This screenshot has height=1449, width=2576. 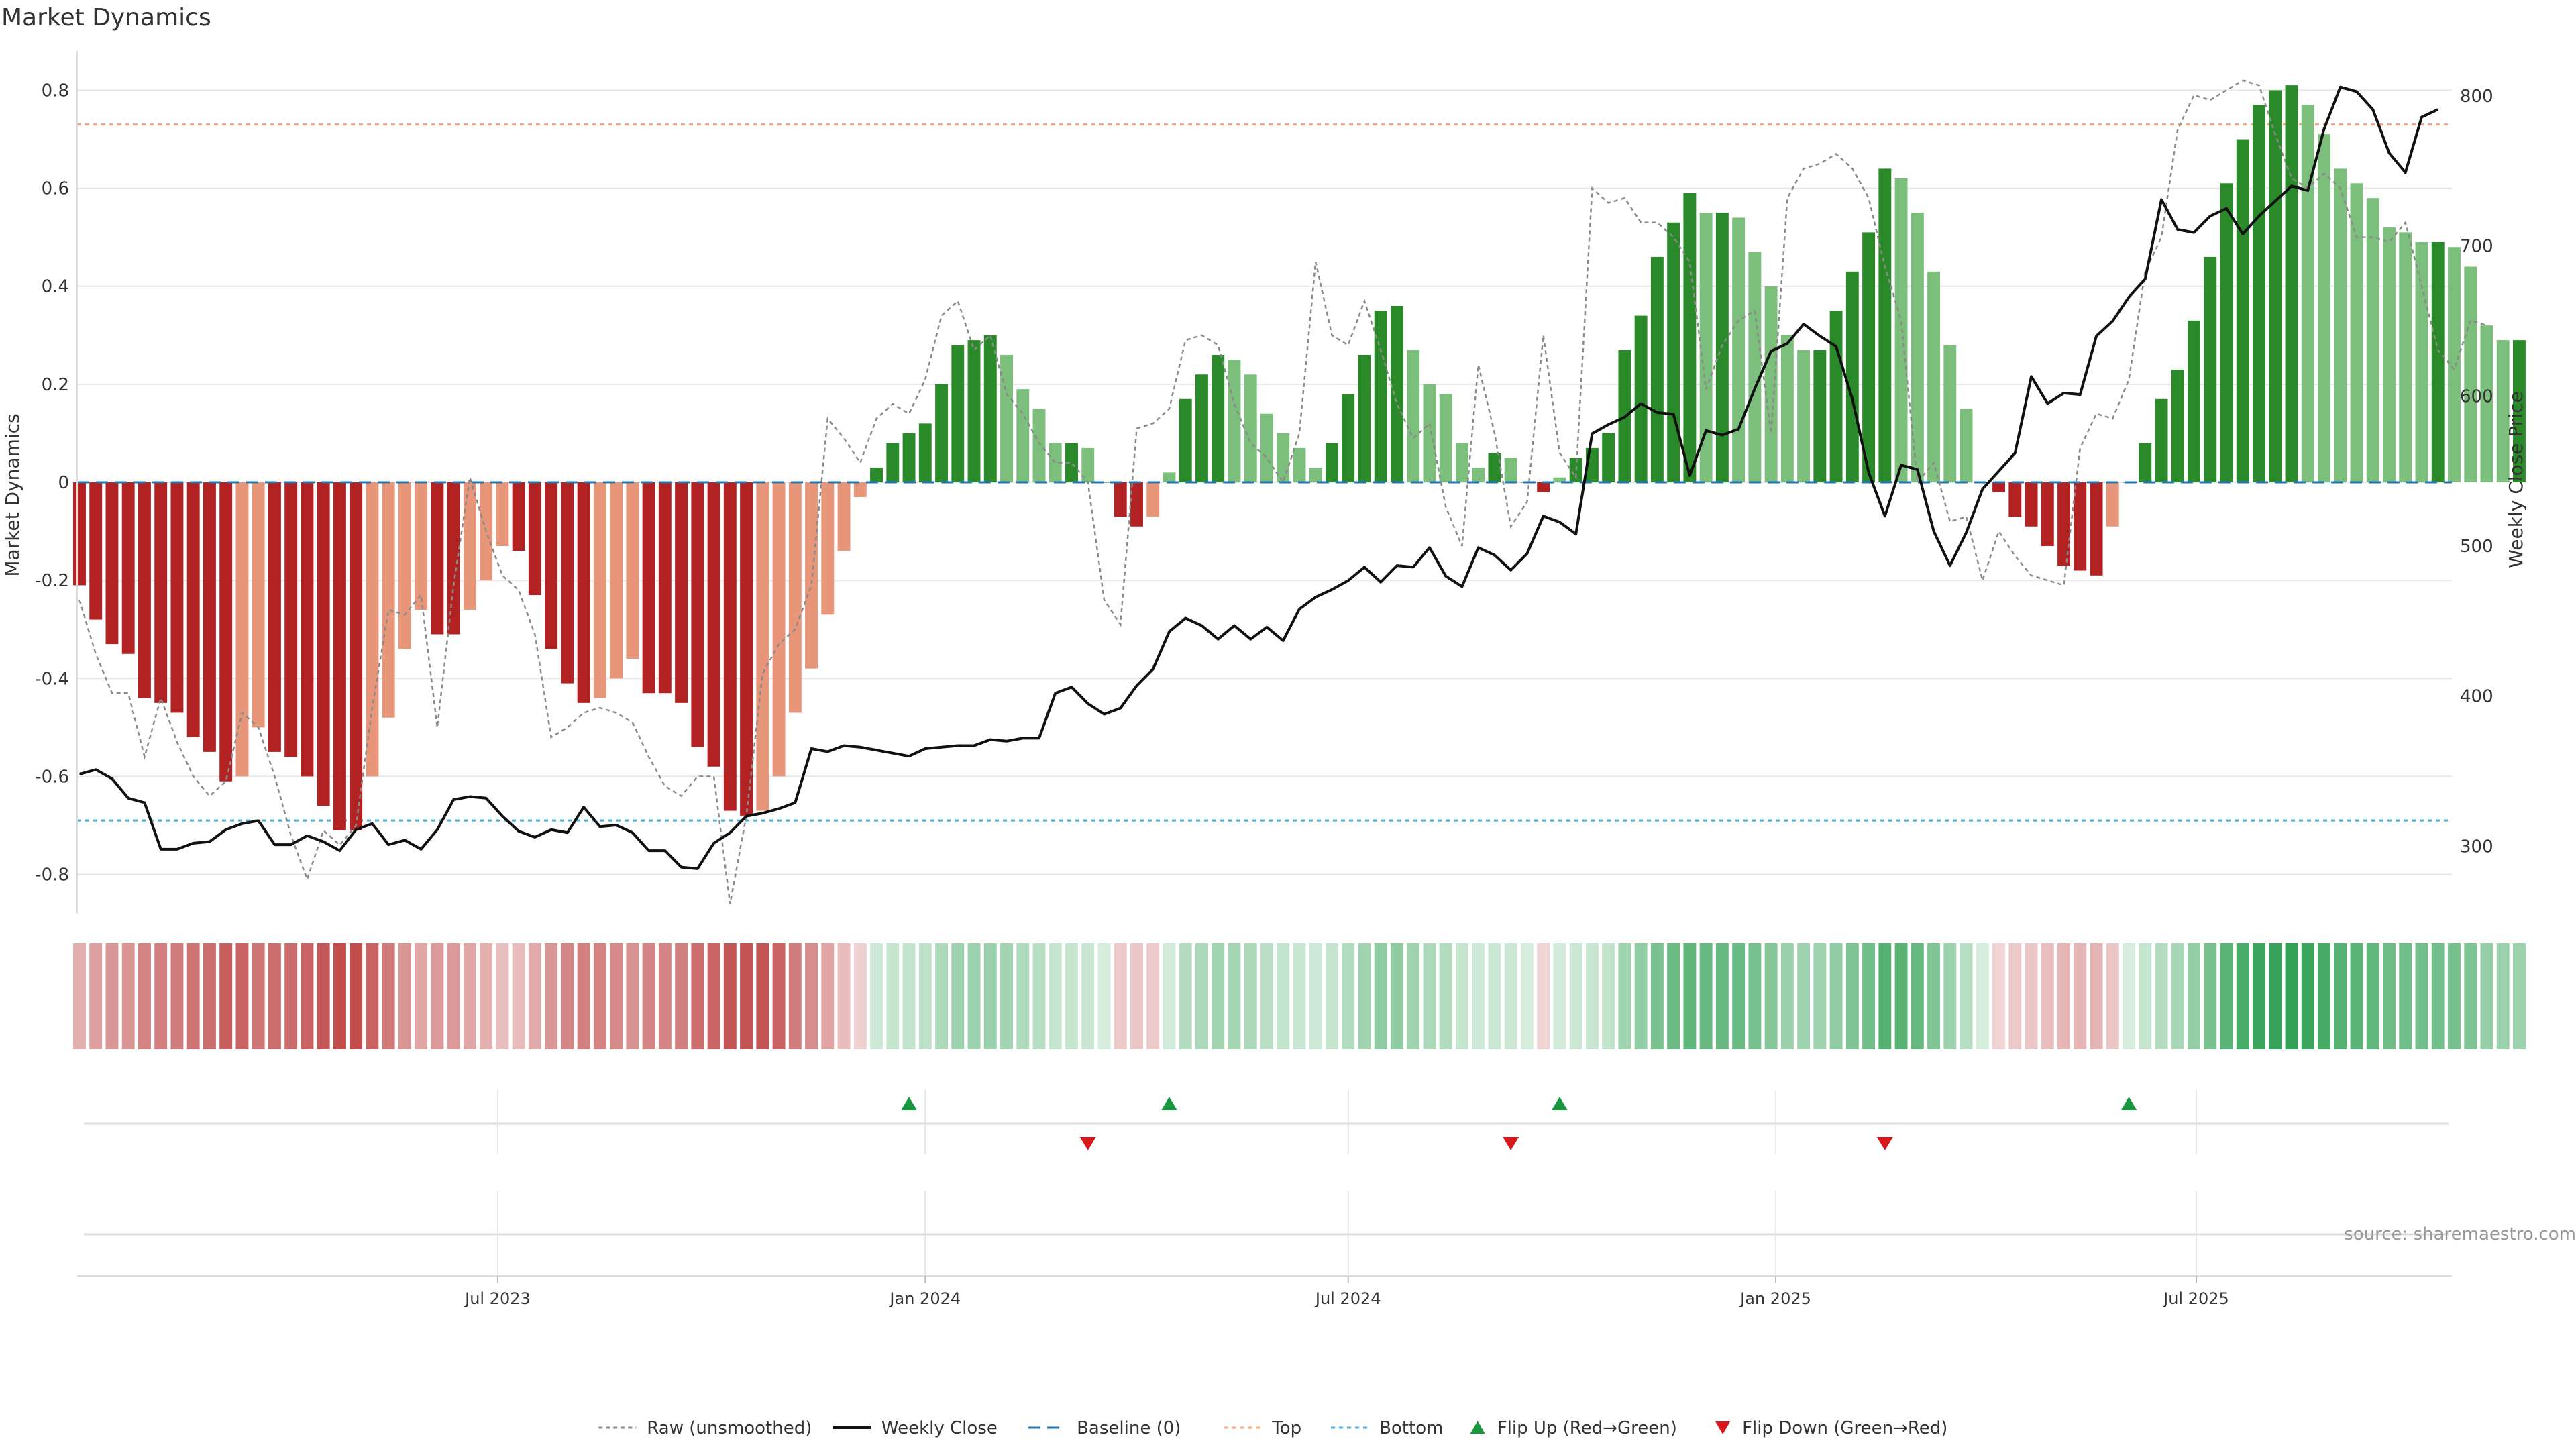 I want to click on legend-label: Raw (unsmoothed), so click(x=729, y=1428).